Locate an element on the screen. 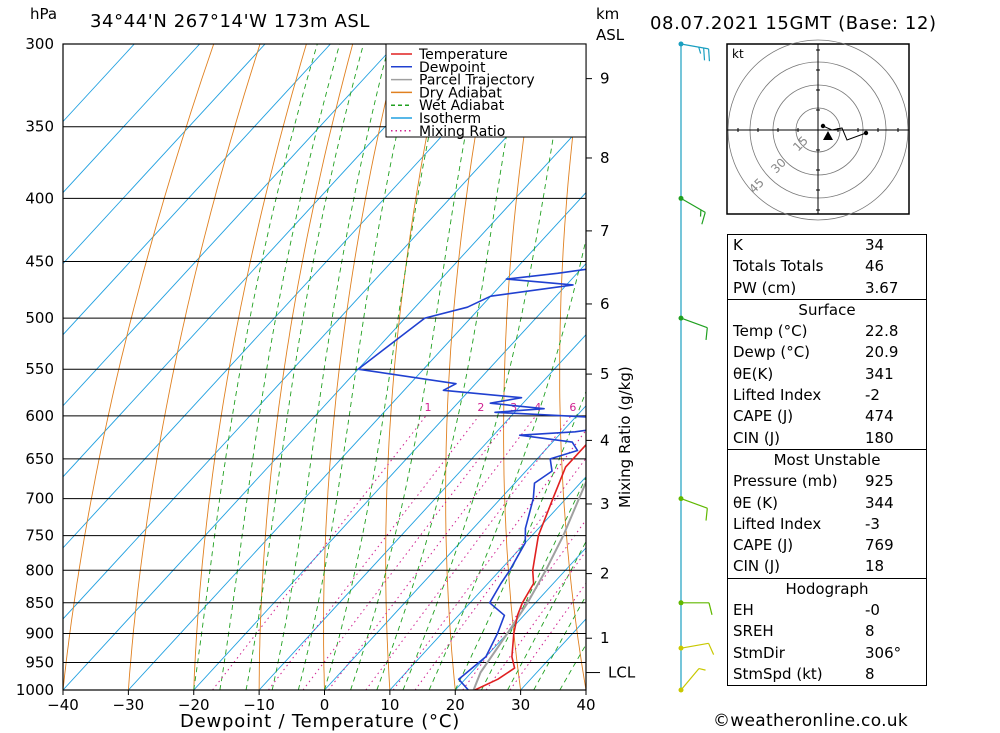 This screenshot has width=1000, height=733. km-tick-label: 5 is located at coordinates (605, 374).